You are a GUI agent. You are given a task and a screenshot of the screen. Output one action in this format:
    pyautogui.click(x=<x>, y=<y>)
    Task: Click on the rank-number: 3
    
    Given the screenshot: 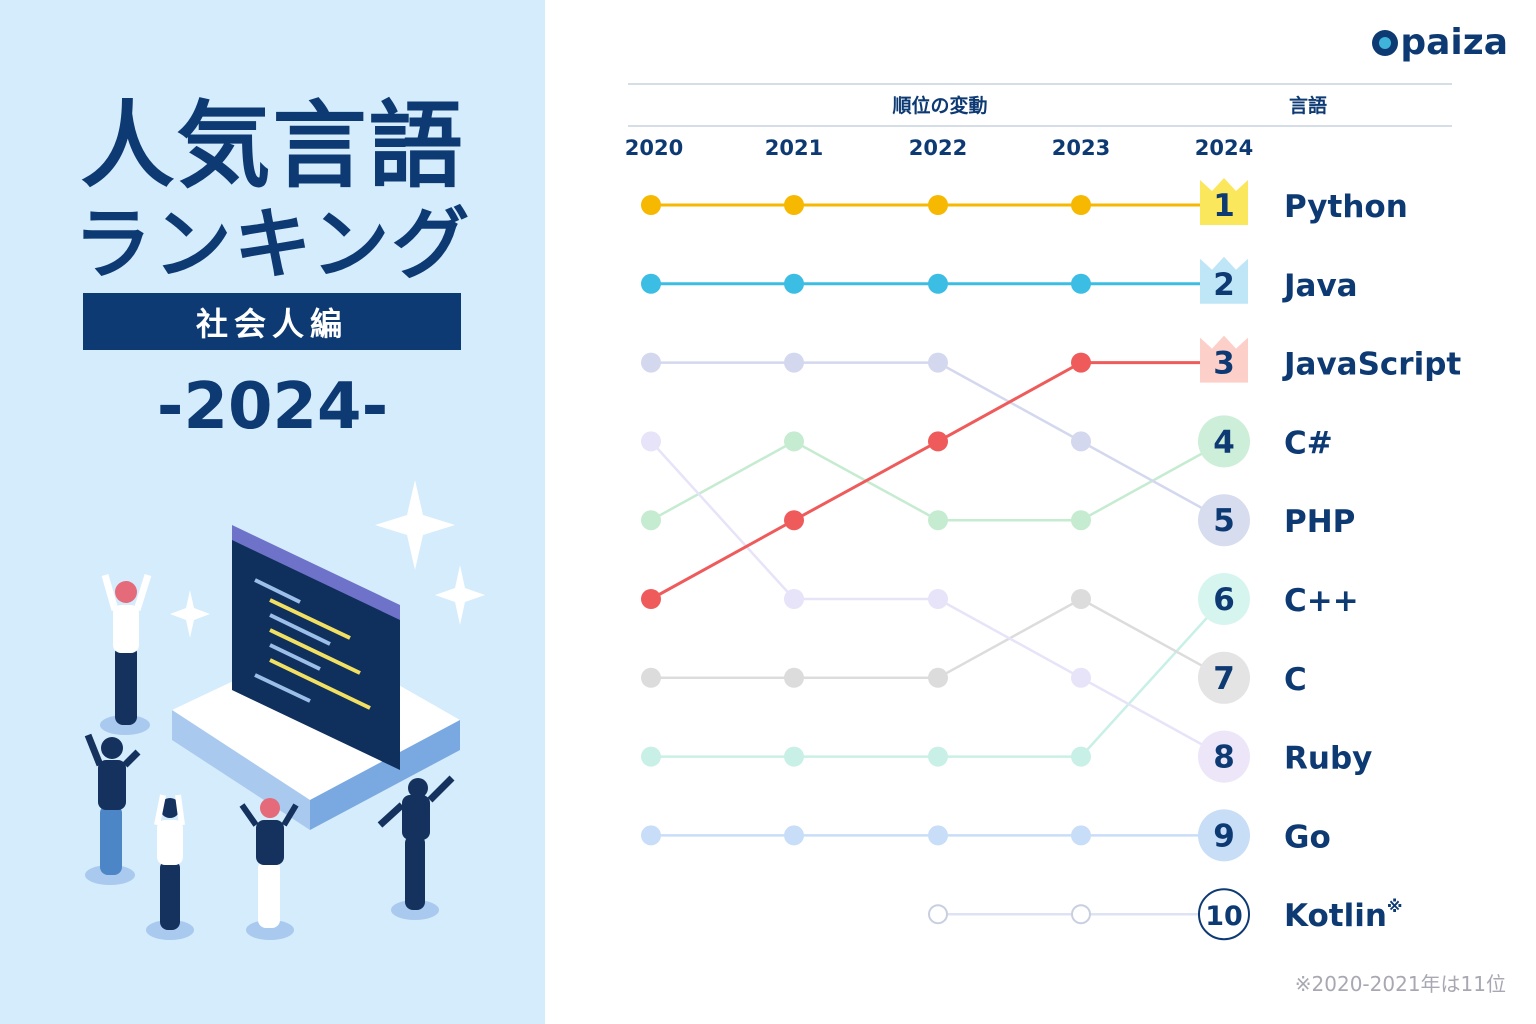 What is the action you would take?
    pyautogui.click(x=1224, y=364)
    